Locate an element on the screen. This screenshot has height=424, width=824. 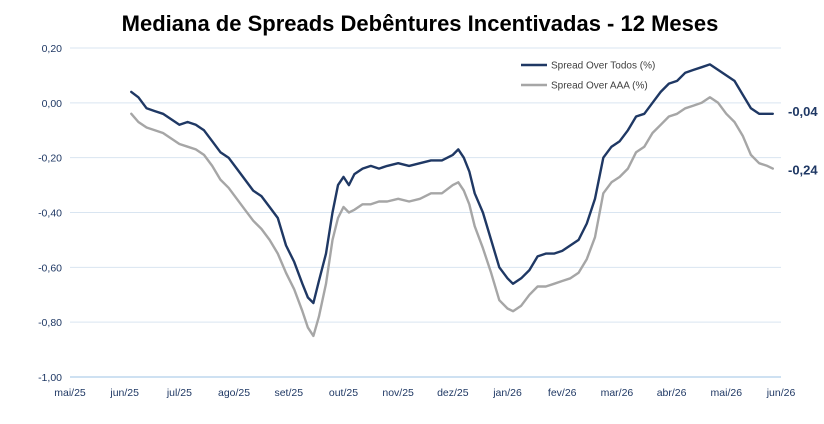
x-tick-label: set/25 is located at coordinates (288, 393).